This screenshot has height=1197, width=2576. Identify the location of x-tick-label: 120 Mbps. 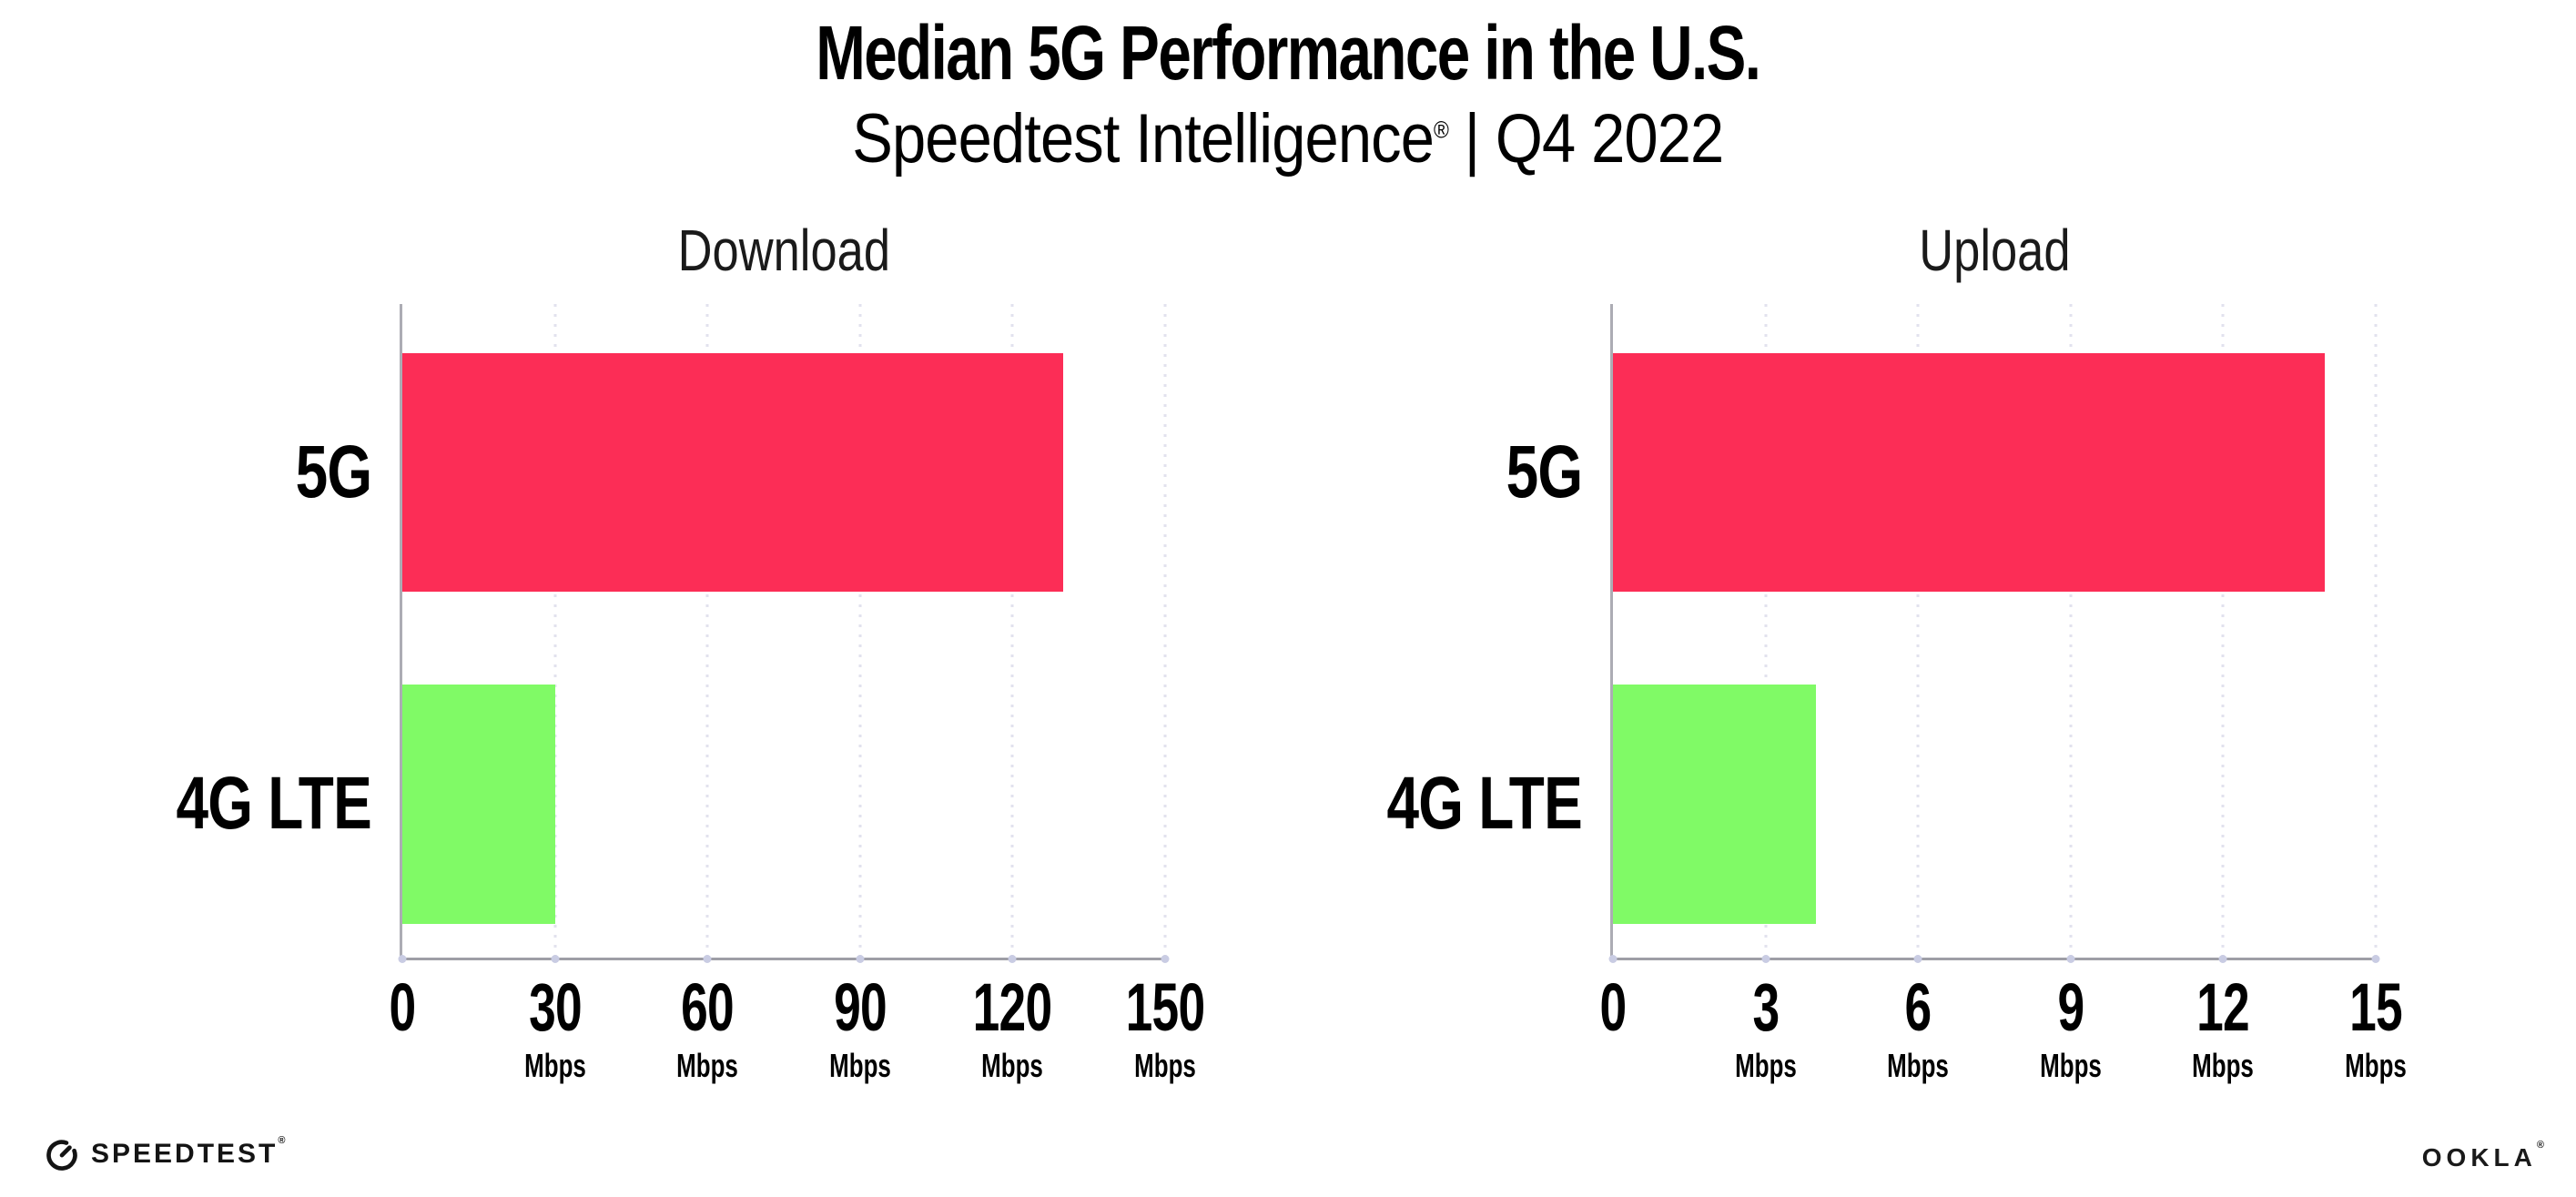
(1047, 1028).